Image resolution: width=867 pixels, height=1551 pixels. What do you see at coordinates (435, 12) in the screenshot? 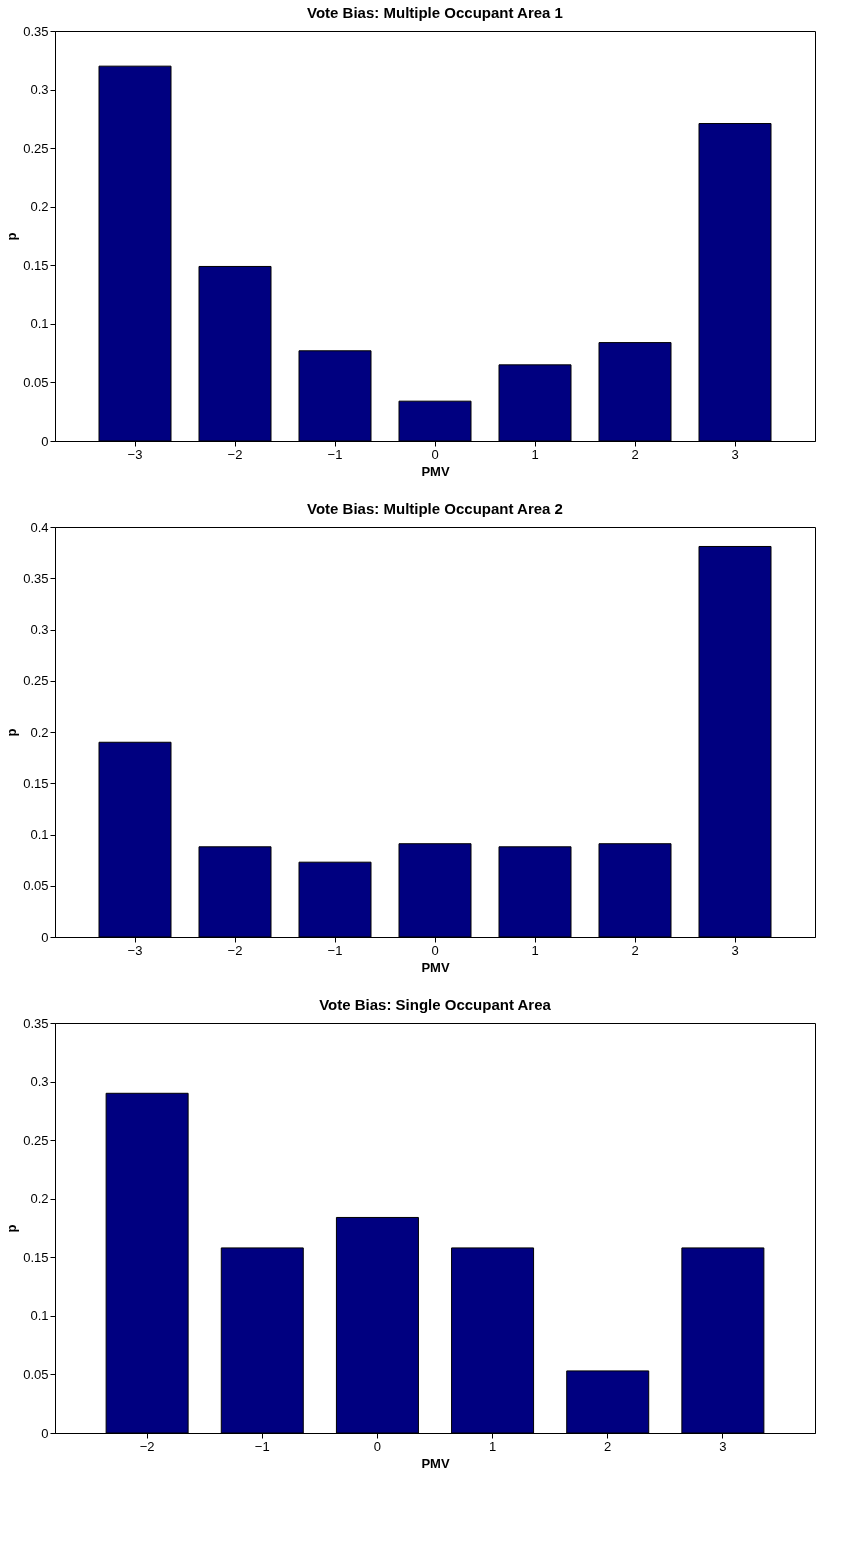
I see `chart-title: Vote Bias: Multiple Occupant Area 1` at bounding box center [435, 12].